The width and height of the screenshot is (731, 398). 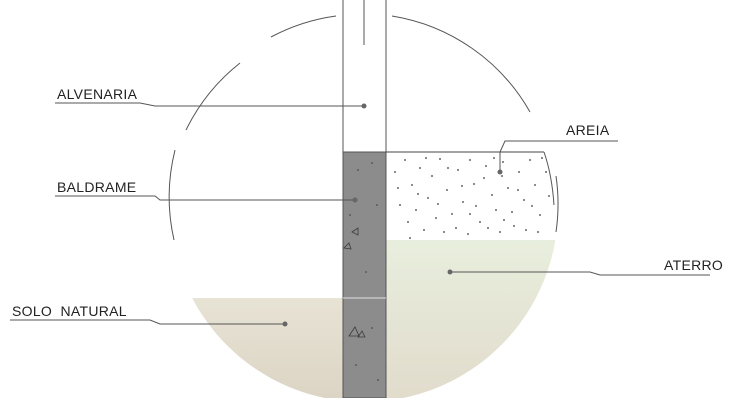 I want to click on baldrame-aggregate-marks, so click(x=354, y=282).